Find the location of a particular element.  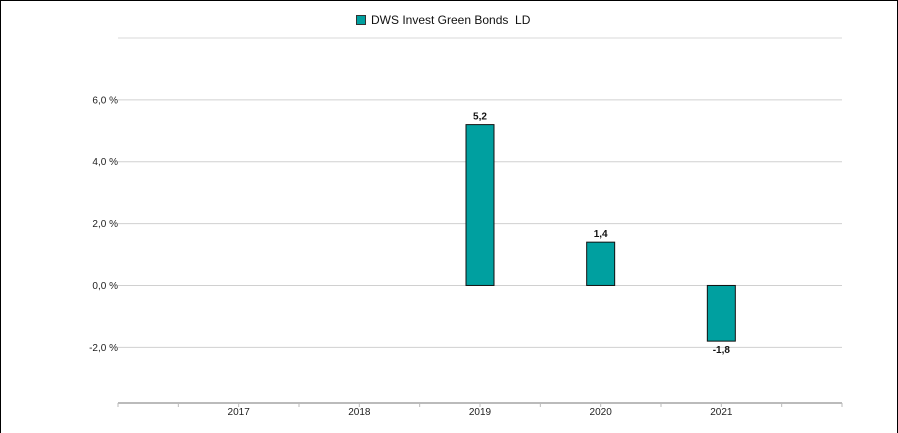

x-tick-label: 2018 is located at coordinates (359, 412).